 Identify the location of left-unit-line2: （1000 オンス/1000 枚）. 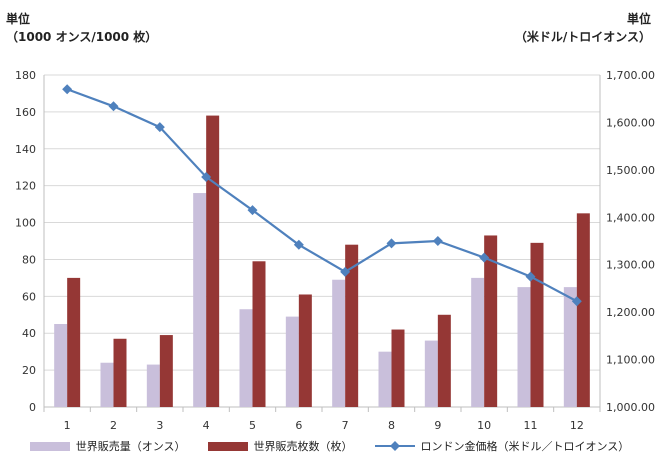
(82, 37).